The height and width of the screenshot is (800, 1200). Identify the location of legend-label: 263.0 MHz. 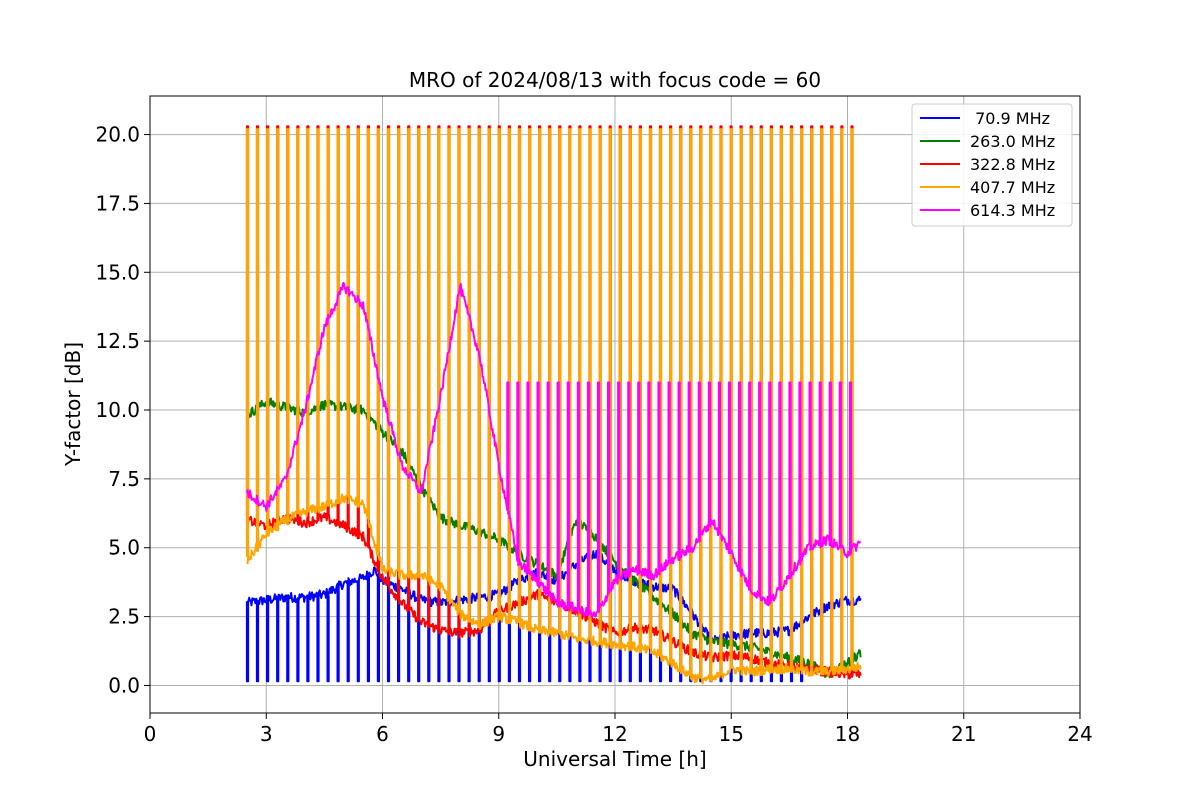
(1012, 141).